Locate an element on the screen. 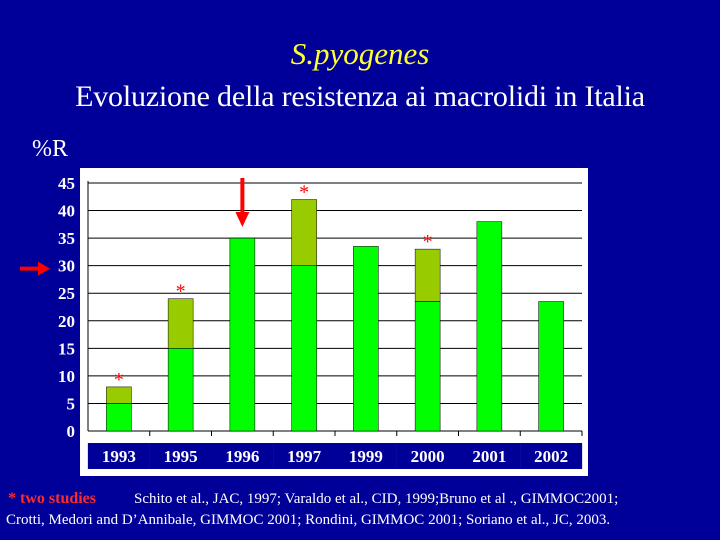 This screenshot has height=540, width=720. footnote-star-label: * two studies is located at coordinates (52, 498).